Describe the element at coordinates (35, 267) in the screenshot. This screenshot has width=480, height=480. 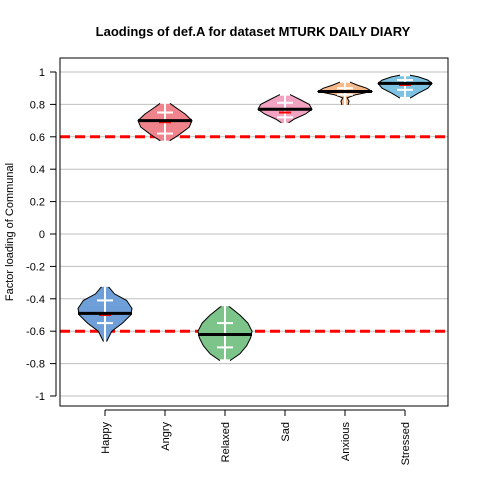
I see `y-tick-label: -0.2` at that location.